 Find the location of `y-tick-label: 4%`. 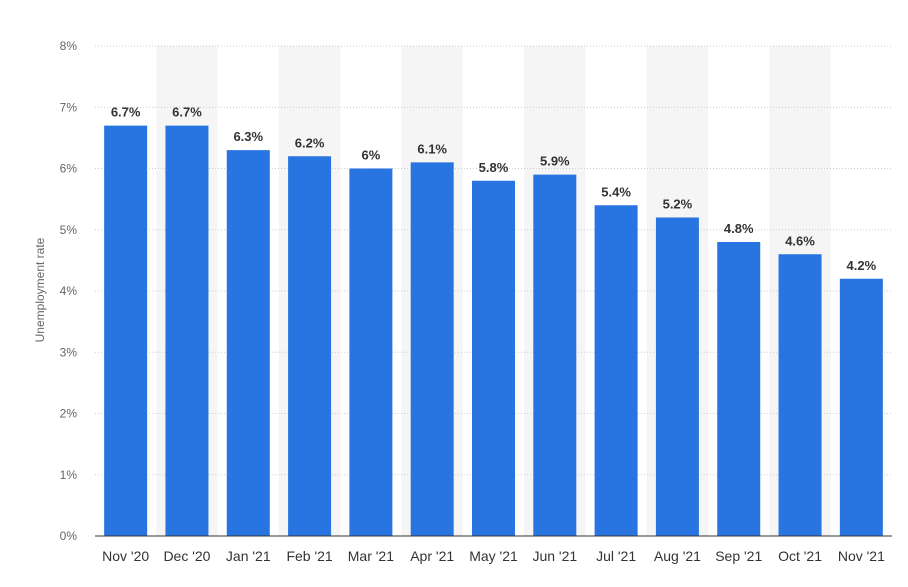

y-tick-label: 4% is located at coordinates (69, 291).